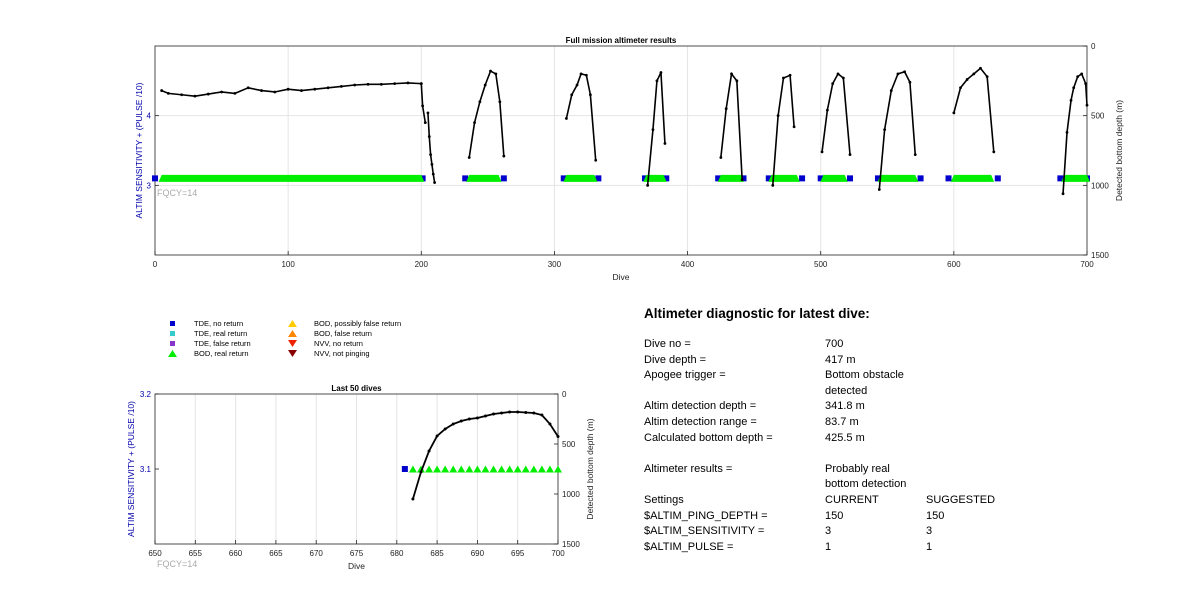  What do you see at coordinates (276, 553) in the screenshot?
I see `x-tick-label: 665` at bounding box center [276, 553].